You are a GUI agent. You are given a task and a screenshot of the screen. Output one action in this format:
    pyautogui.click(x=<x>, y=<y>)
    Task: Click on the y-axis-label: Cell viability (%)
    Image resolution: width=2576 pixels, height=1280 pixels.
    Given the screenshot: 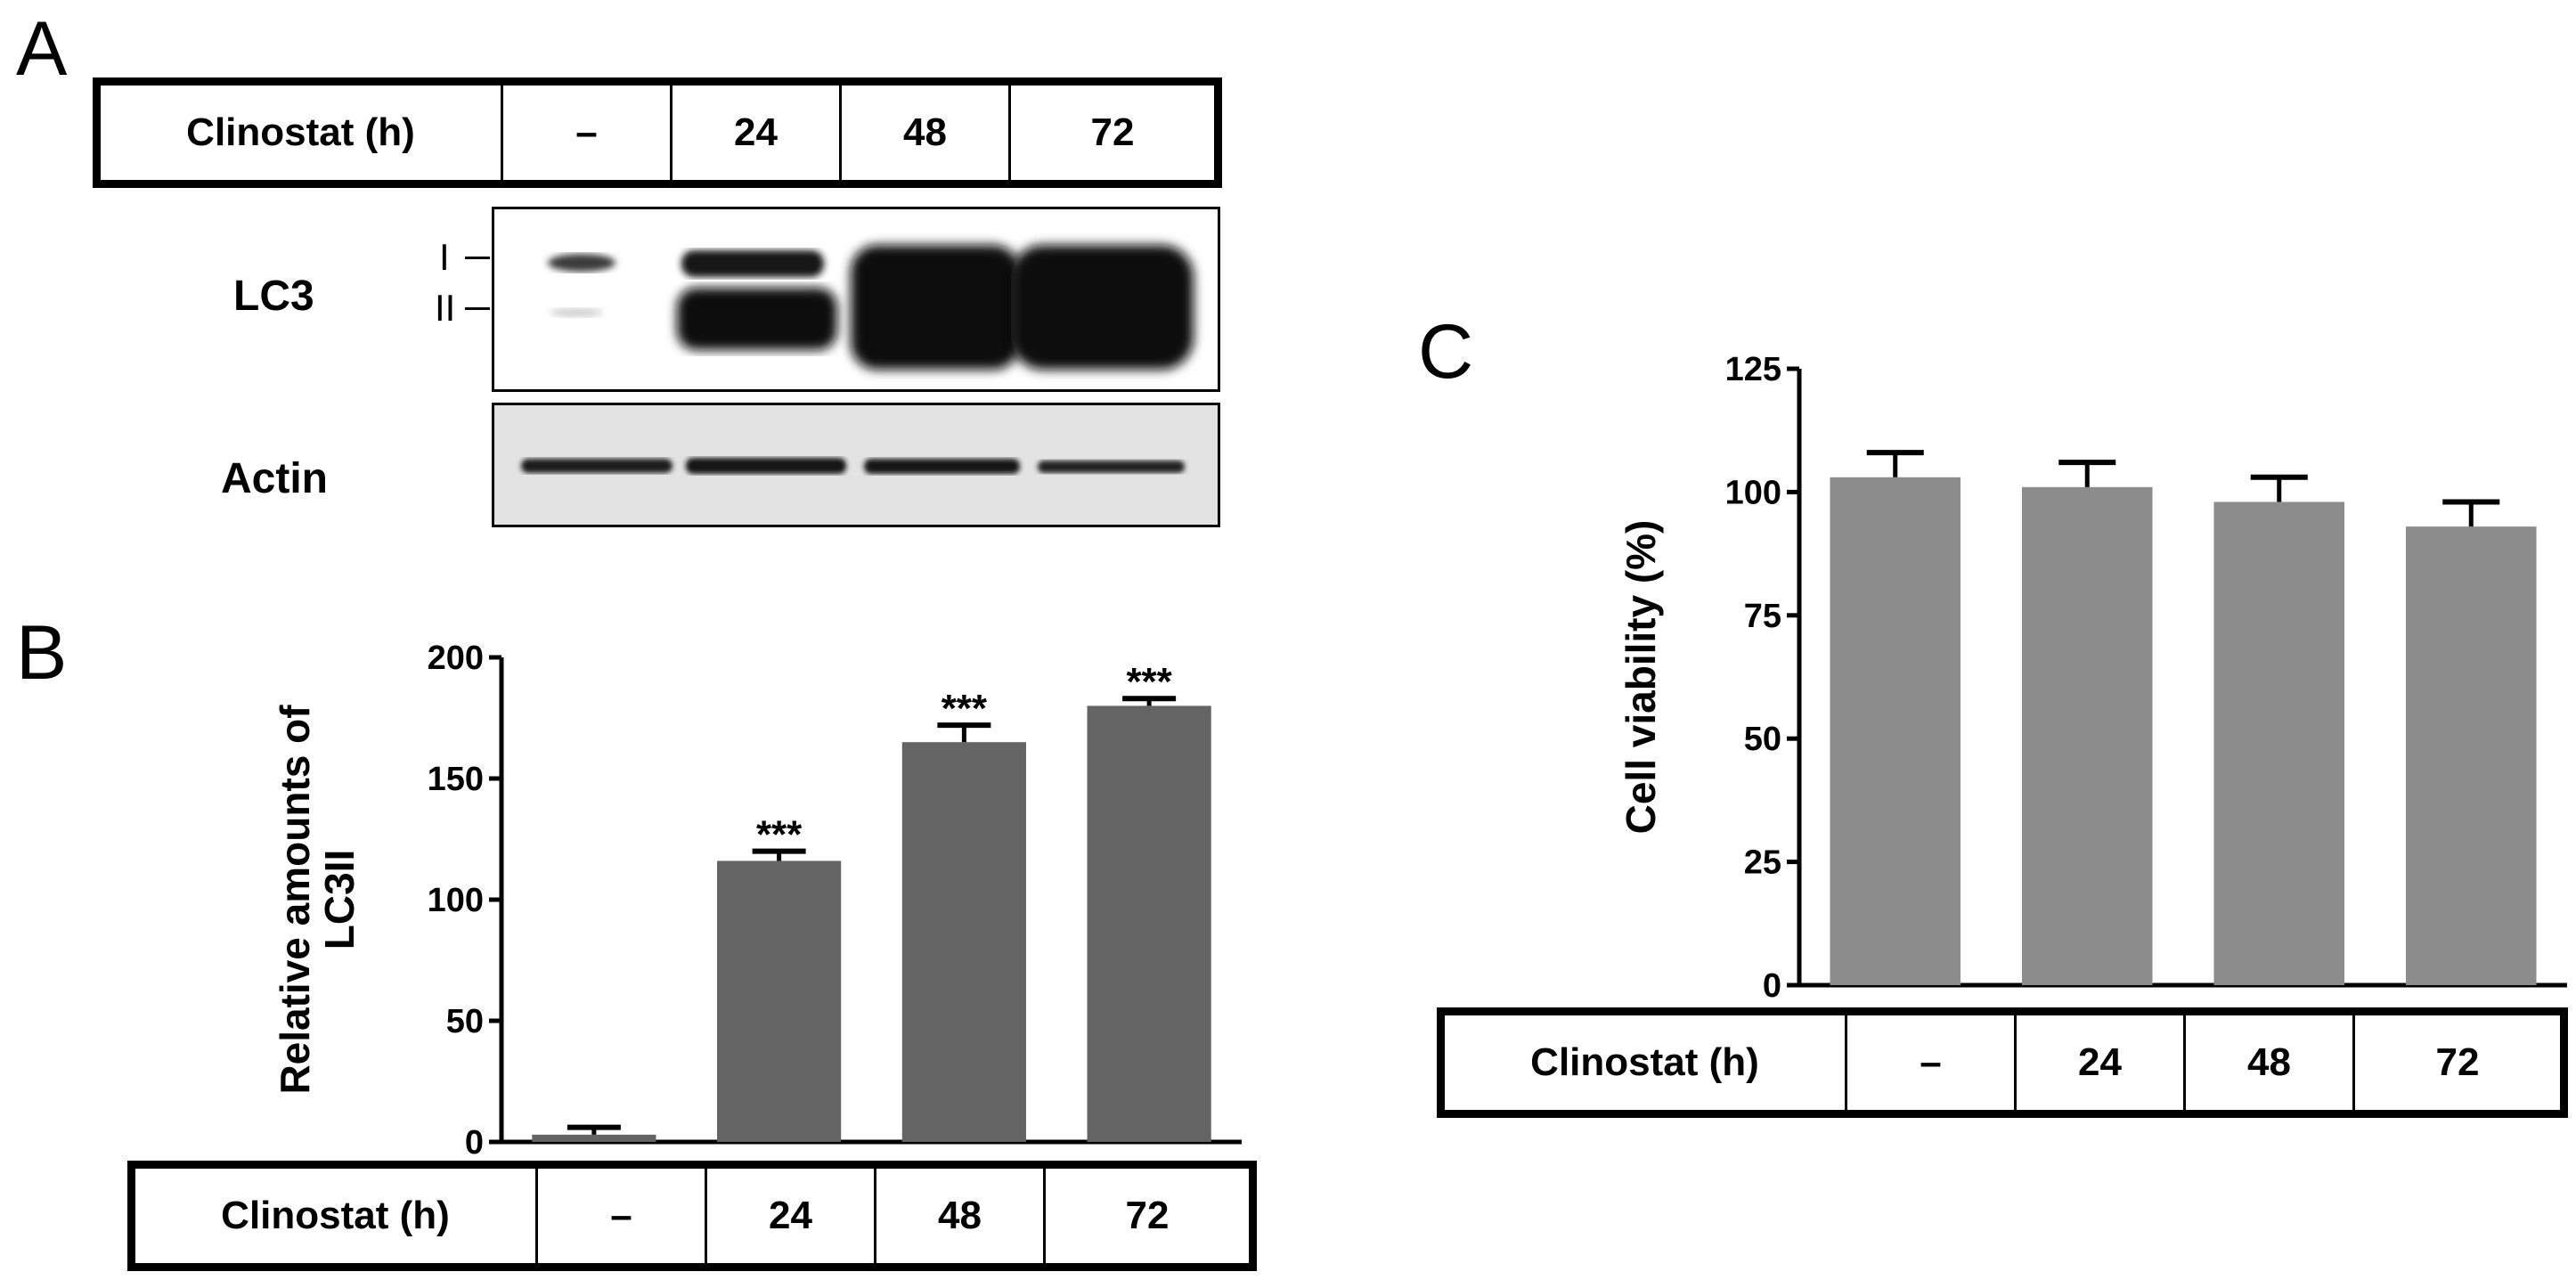 What is the action you would take?
    pyautogui.click(x=1641, y=677)
    